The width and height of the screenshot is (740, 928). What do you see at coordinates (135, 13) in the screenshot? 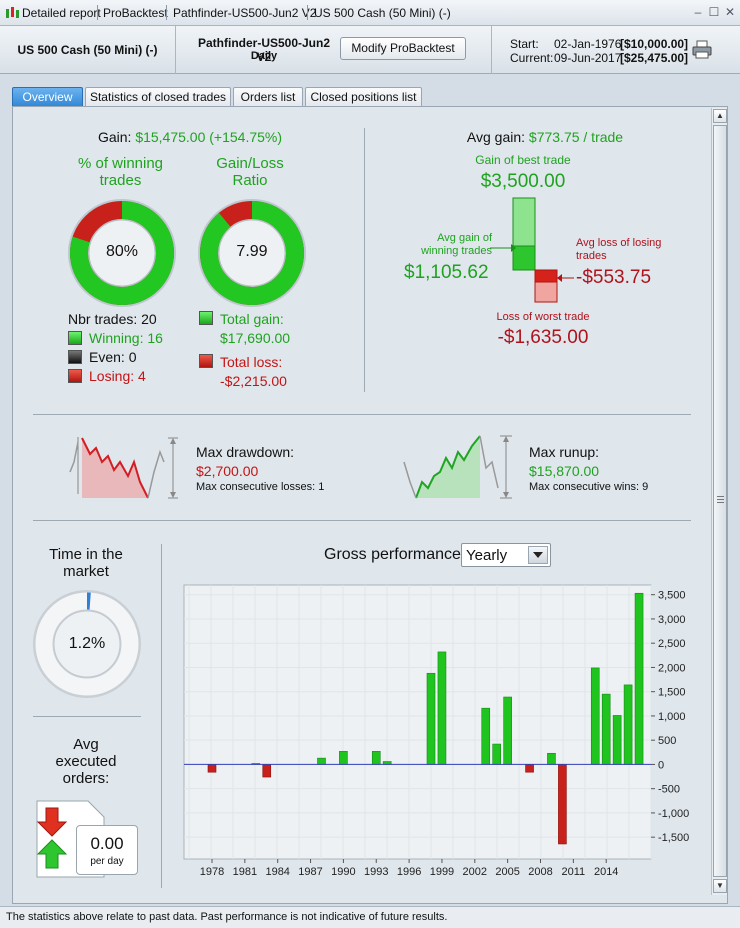
I see `breadcrumb-probacktest: ProBacktest` at bounding box center [135, 13].